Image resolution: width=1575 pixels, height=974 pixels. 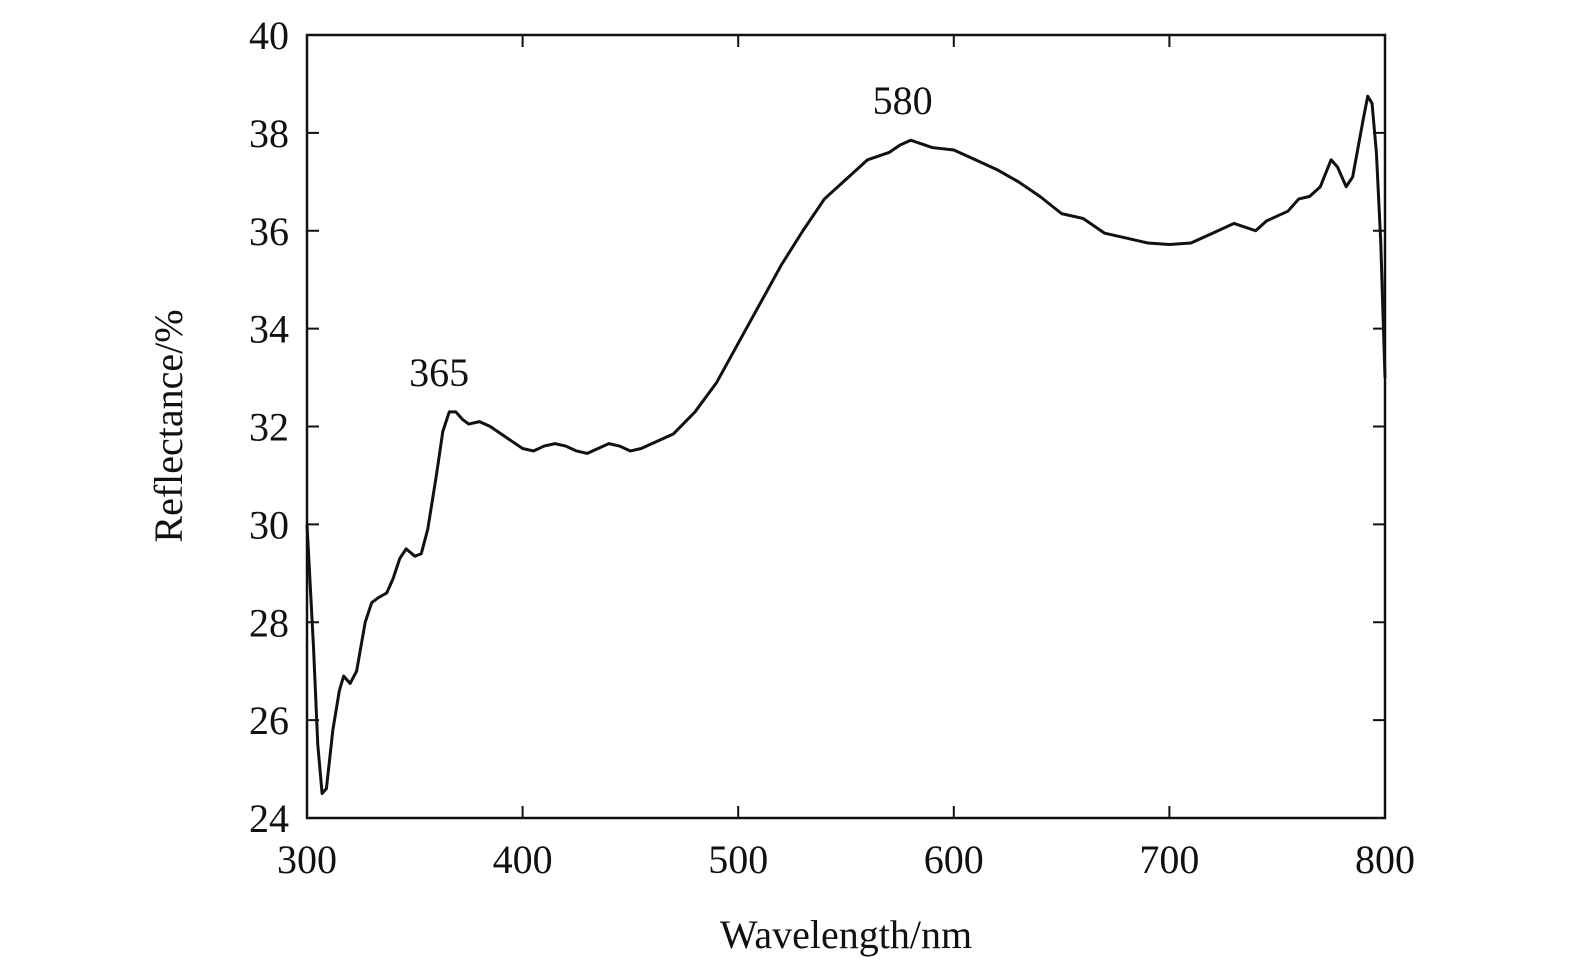 What do you see at coordinates (1385, 859) in the screenshot?
I see `x-tick-label: 800` at bounding box center [1385, 859].